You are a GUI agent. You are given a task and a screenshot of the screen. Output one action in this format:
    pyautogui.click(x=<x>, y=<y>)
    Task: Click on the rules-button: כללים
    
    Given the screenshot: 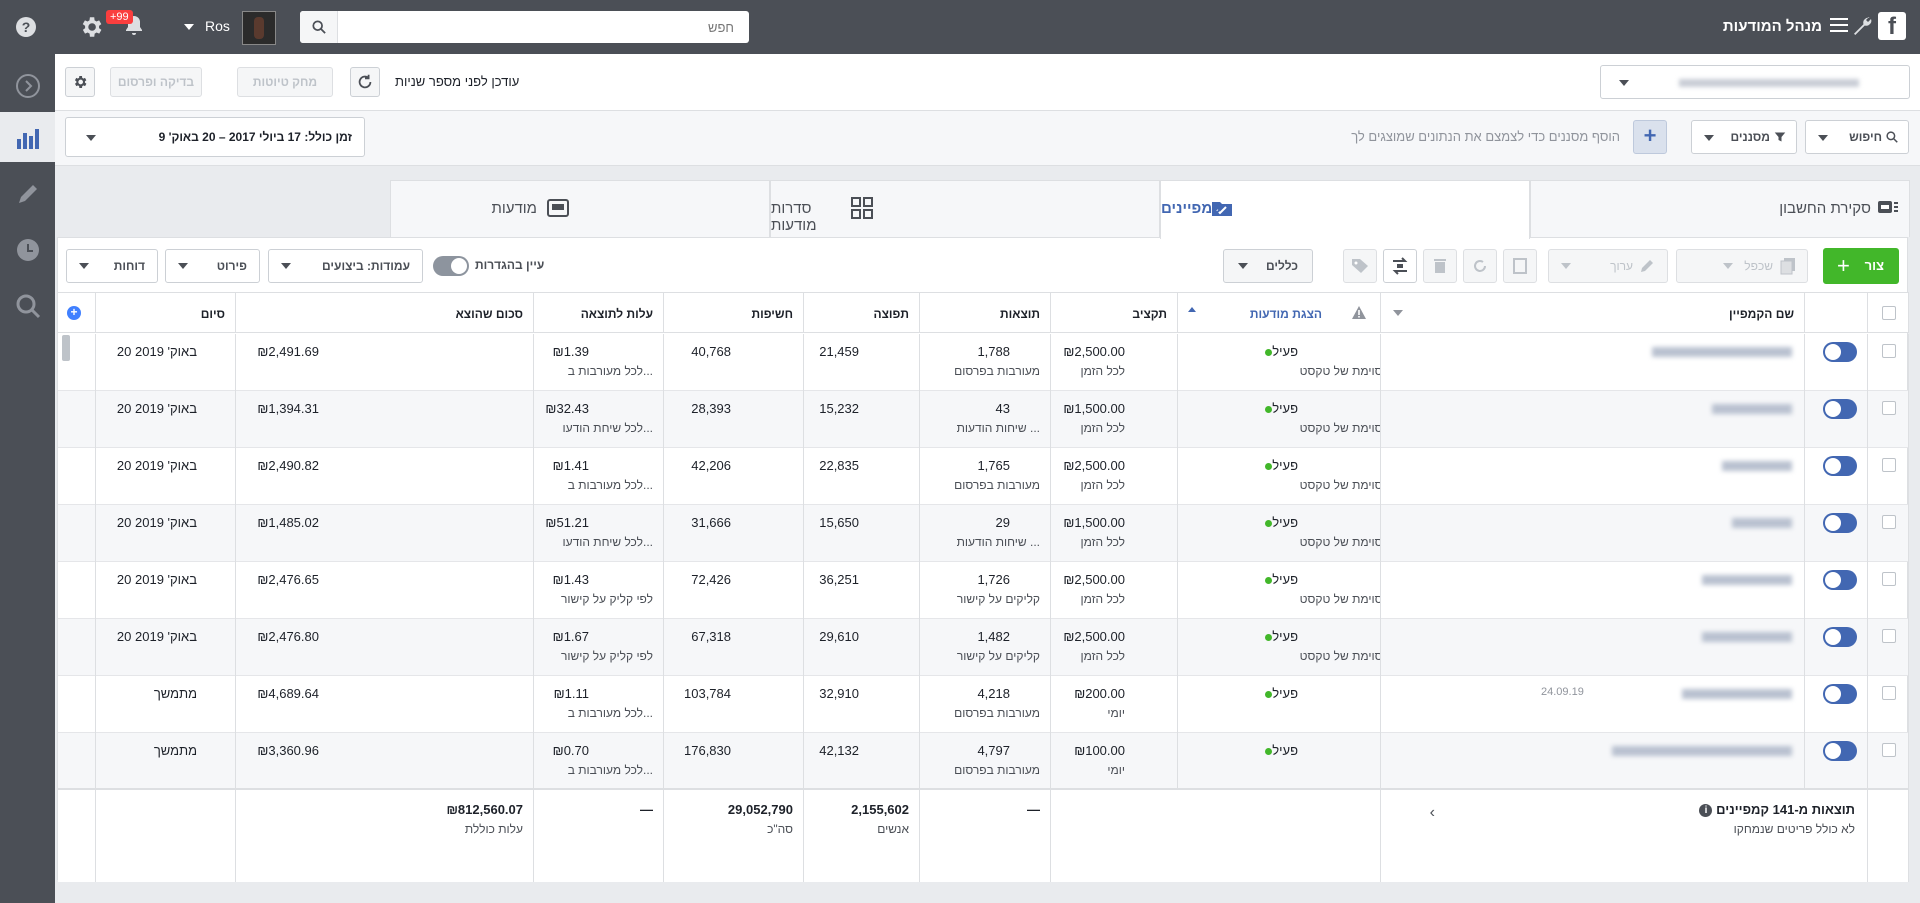 What is the action you would take?
    pyautogui.click(x=1268, y=266)
    